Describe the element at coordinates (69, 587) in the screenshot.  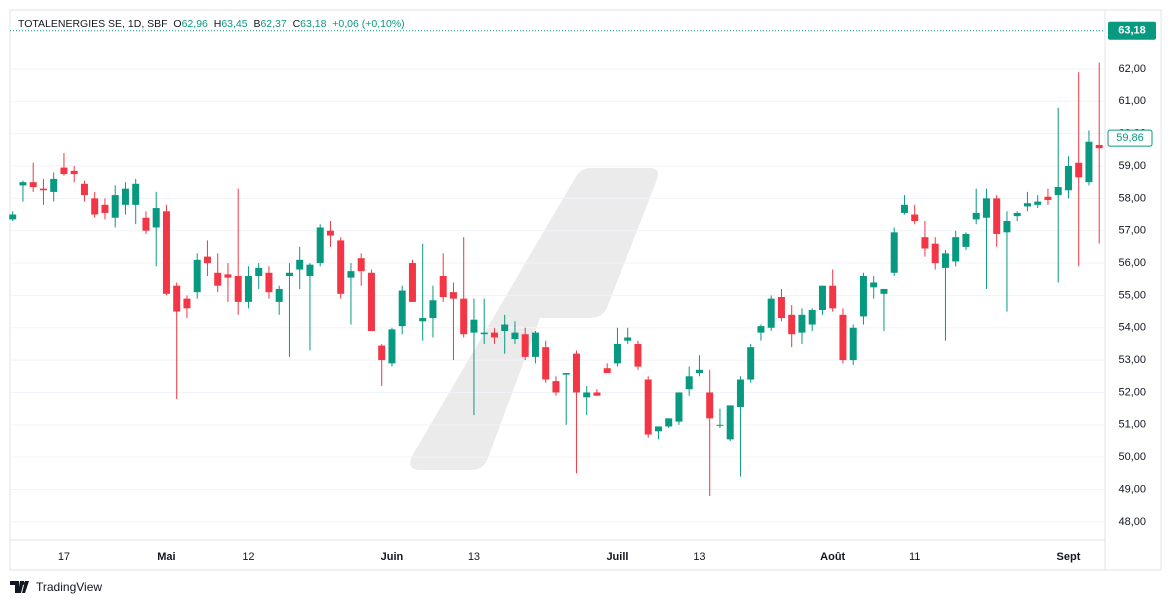
I see `brand-name: TradingView` at that location.